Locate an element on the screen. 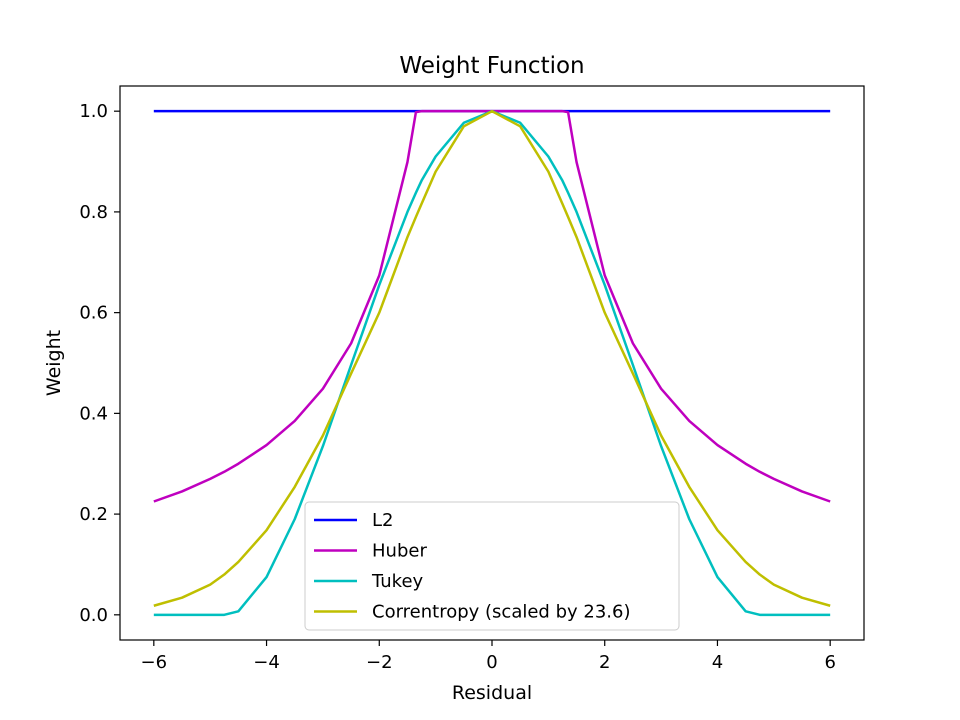 Image resolution: width=960 pixels, height=720 pixels. chart-title: Weight Function is located at coordinates (491, 66).